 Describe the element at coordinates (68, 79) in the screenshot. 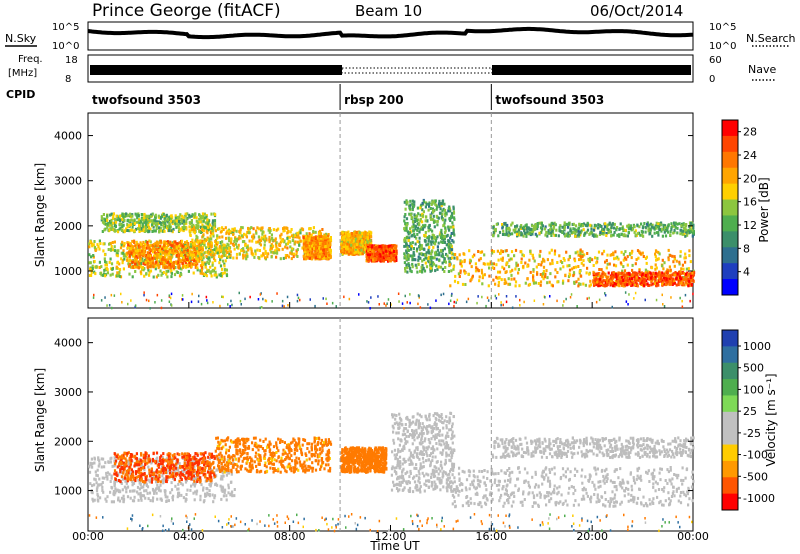

I see `freq-tick-bottom: 8` at that location.